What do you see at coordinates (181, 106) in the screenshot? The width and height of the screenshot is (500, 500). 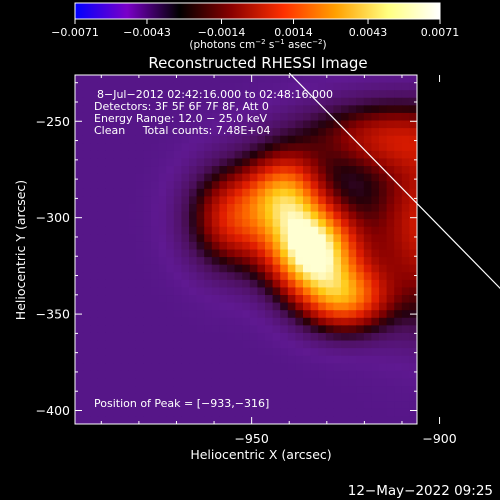 I see `annotation-detectors: Detectors: 3F 5F 6F 7F 8F, Att 0` at bounding box center [181, 106].